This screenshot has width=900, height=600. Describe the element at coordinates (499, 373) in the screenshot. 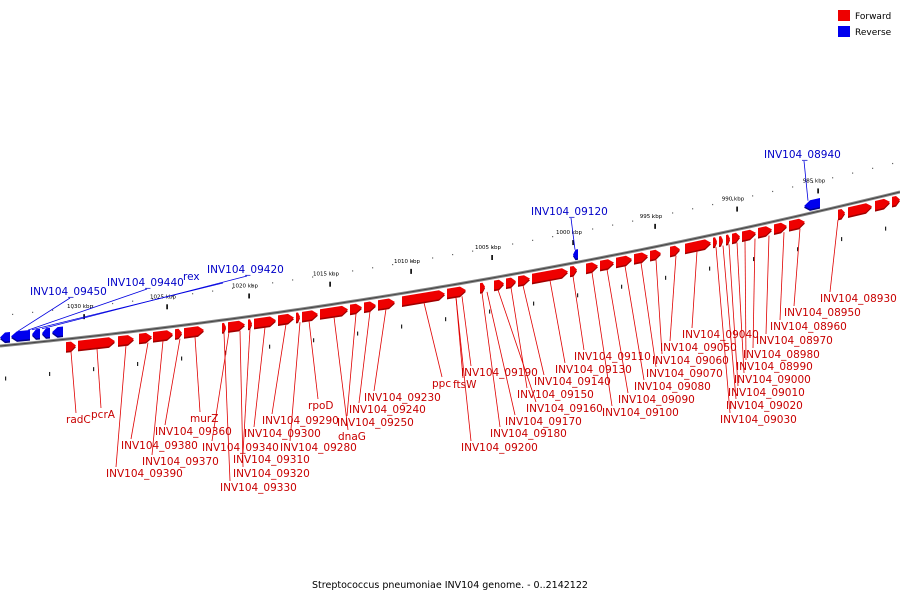

I see `forward-gene-label: INV104_09190` at that location.